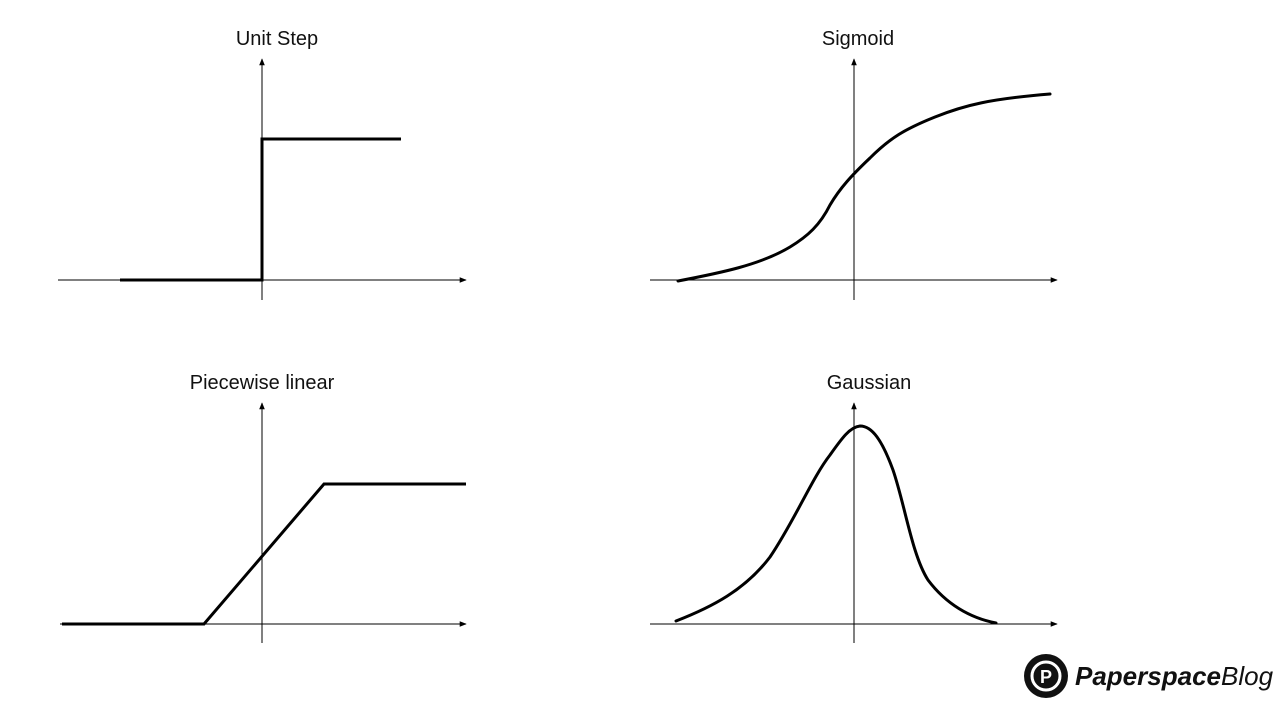  What do you see at coordinates (858, 39) in the screenshot?
I see `sigmoid-title: Sigmoid` at bounding box center [858, 39].